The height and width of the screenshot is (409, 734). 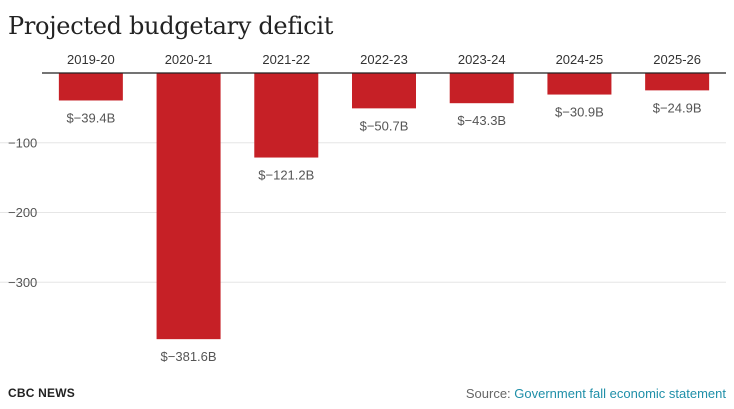 What do you see at coordinates (481, 120) in the screenshot?
I see `data-label: $−43.3B` at bounding box center [481, 120].